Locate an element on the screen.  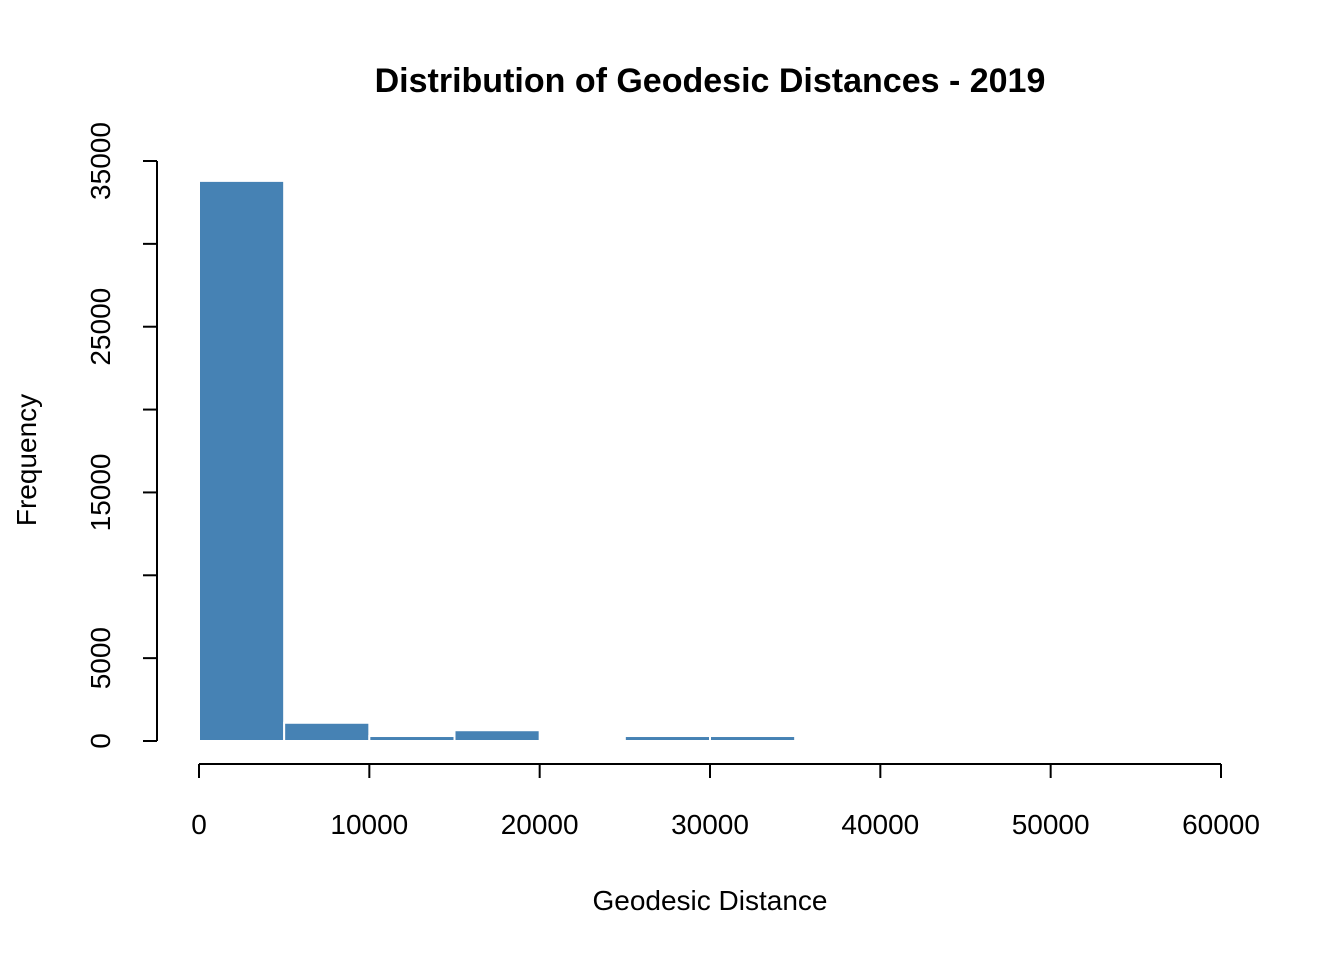
x-tick-label-6: 60000 is located at coordinates (1221, 824).